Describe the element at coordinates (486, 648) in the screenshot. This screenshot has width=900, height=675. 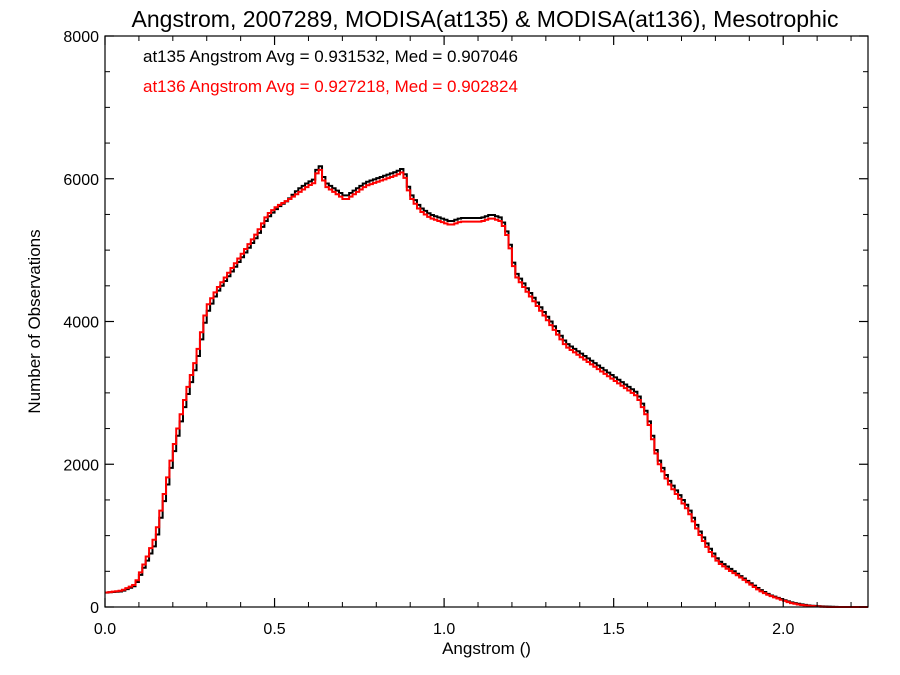
I see `x-axis-label: Angstrom ()` at that location.